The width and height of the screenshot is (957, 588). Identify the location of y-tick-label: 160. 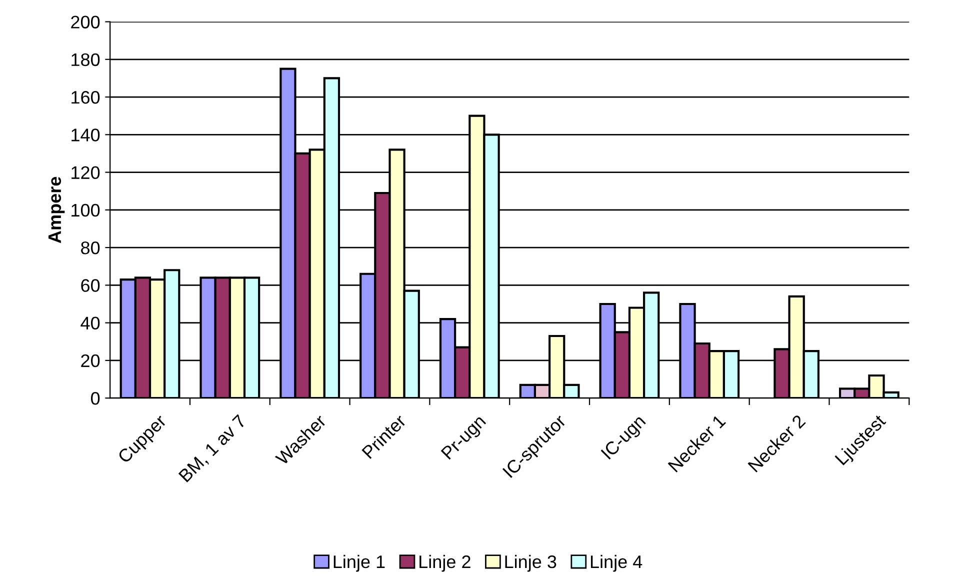
(86, 97).